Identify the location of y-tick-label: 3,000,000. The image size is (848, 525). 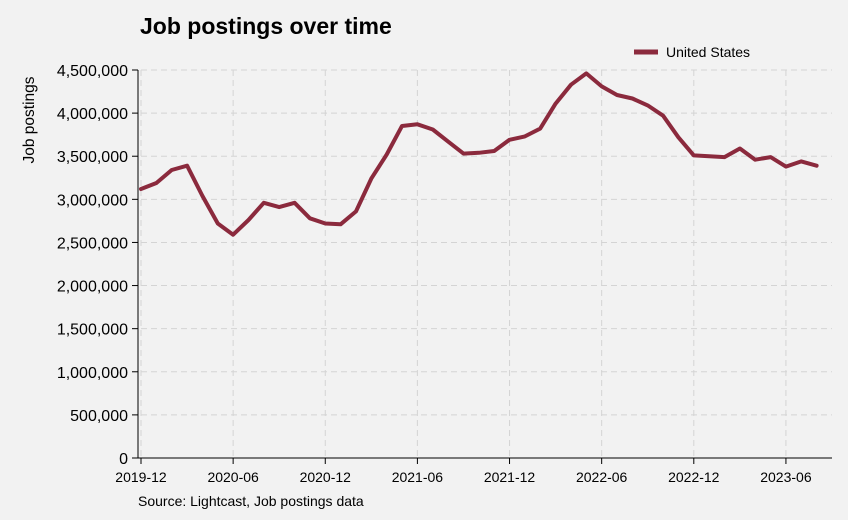
(92, 200).